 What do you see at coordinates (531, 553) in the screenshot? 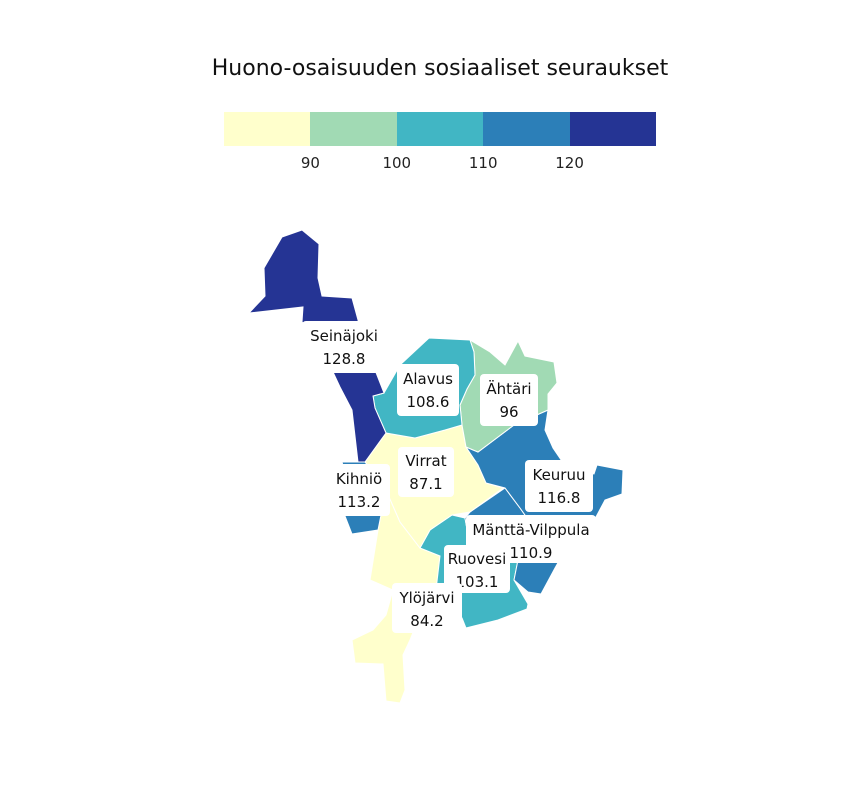
I see `label-value-manttavilppula: 110.9` at bounding box center [531, 553].